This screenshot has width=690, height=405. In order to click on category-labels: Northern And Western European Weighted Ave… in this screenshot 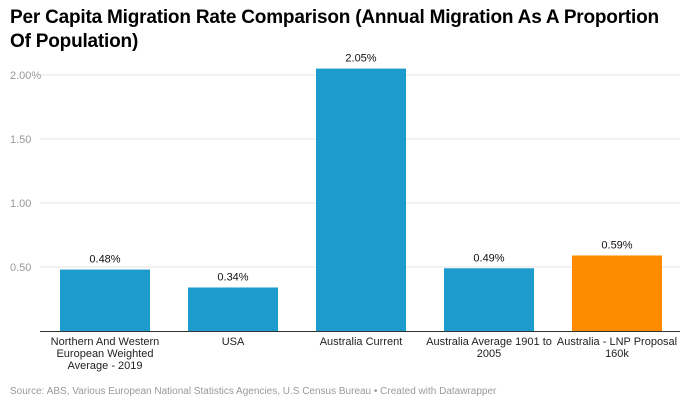, I will do `click(364, 354)`.